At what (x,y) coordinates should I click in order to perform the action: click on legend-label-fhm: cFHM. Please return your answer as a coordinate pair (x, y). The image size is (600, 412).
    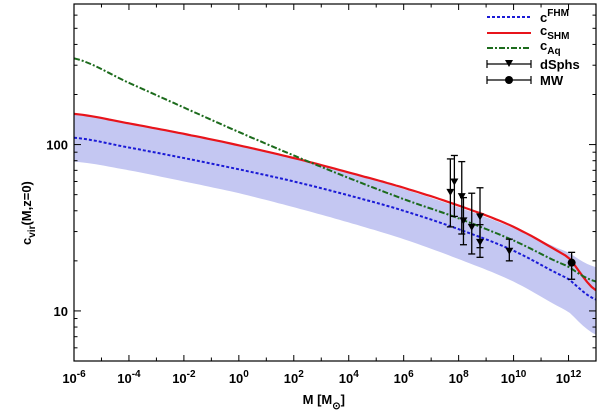
    Looking at the image, I should click on (554, 16).